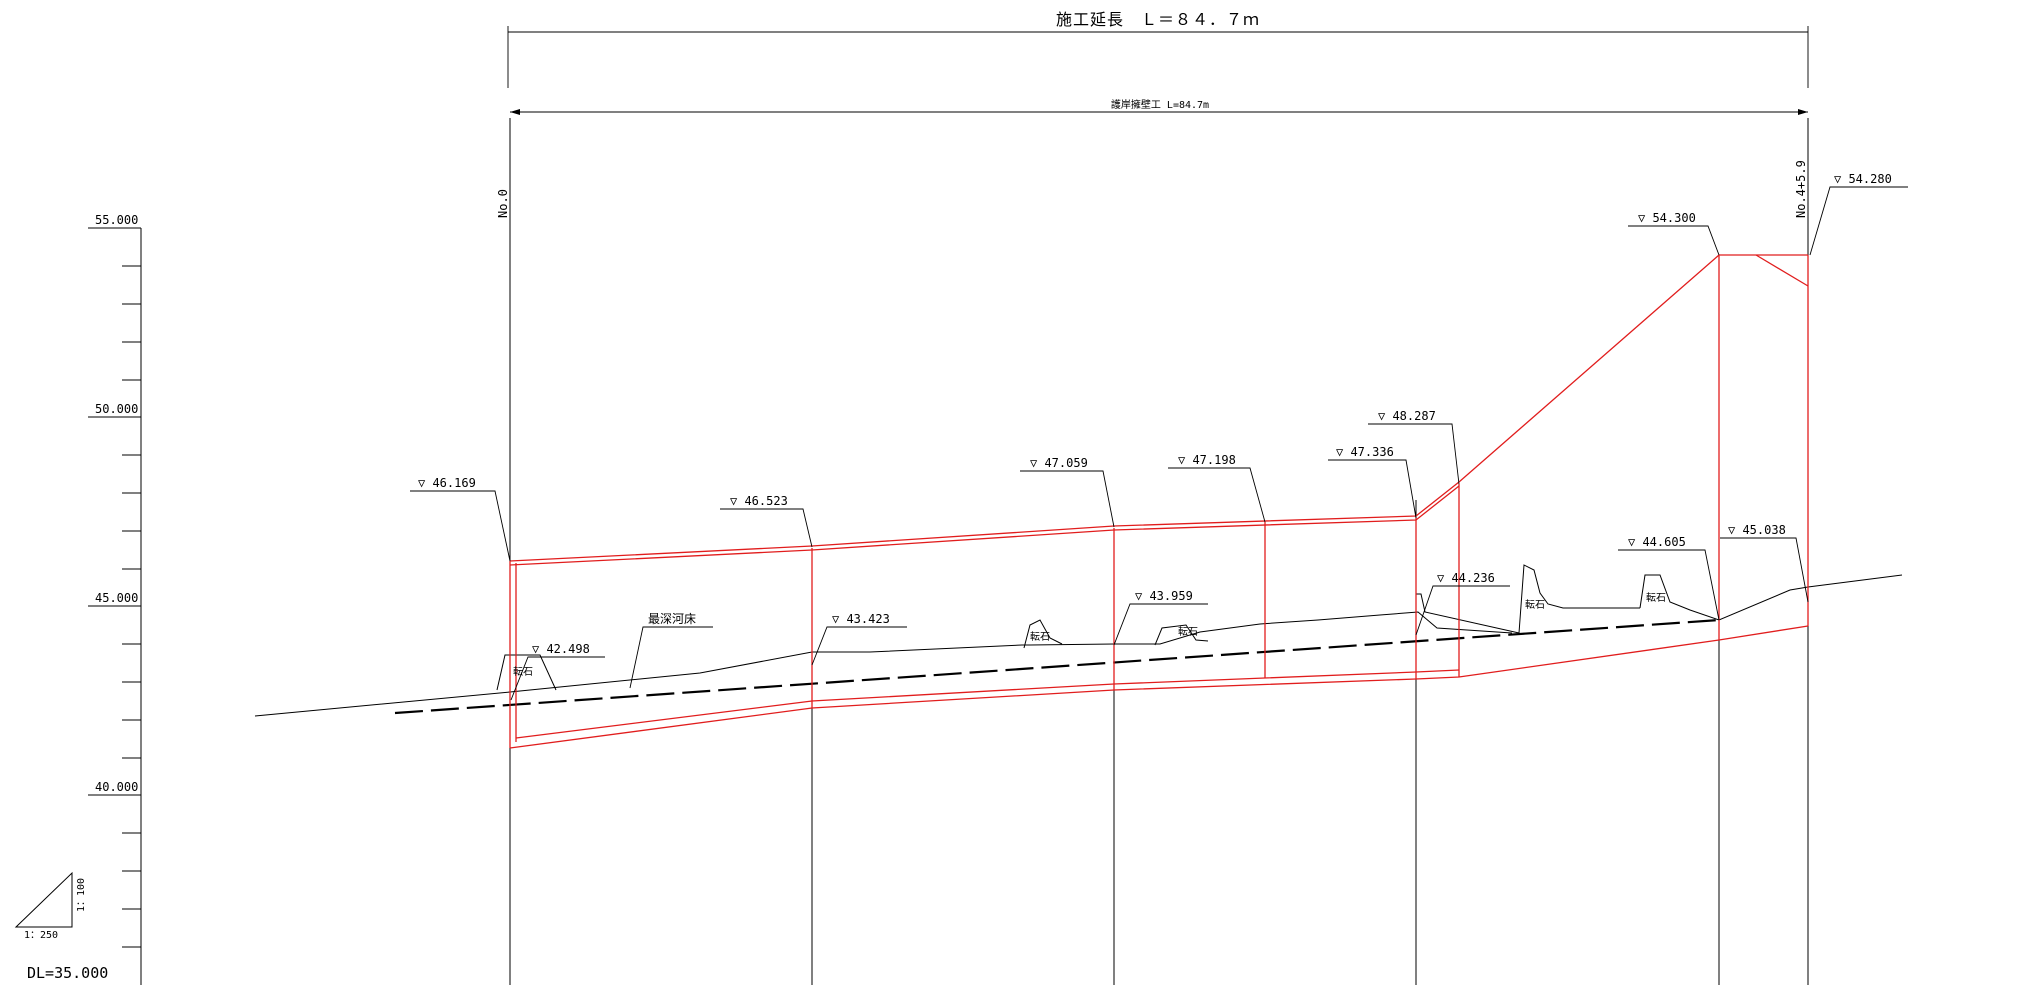 Image resolution: width=2019 pixels, height=987 pixels. What do you see at coordinates (84, 599) in the screenshot?
I see `elevation-scale-axis: 55.000 50.000 45.000 40.000 DL=35.000` at bounding box center [84, 599].